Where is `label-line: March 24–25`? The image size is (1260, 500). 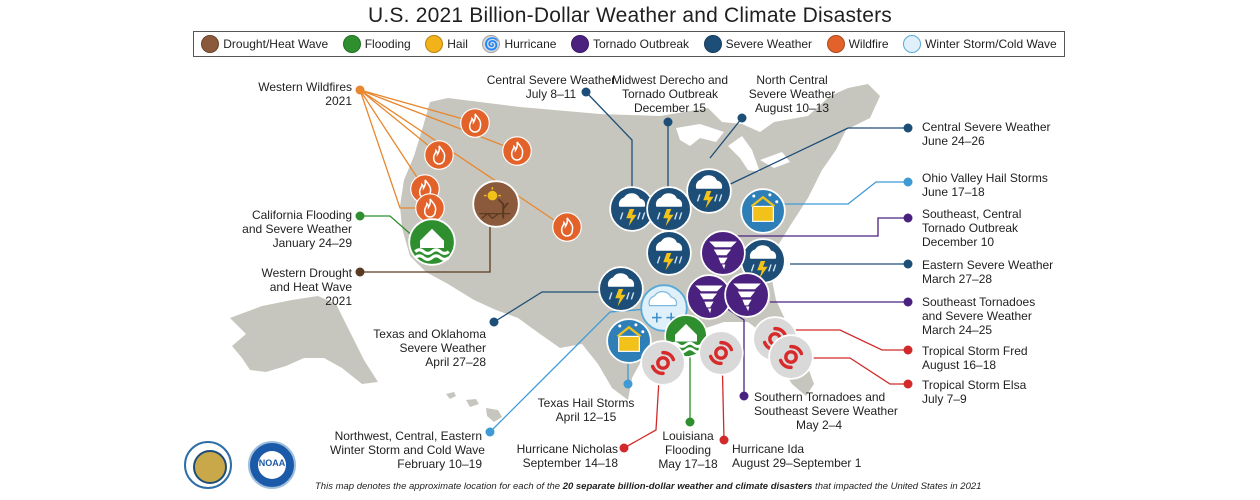 label-line: March 24–25 is located at coordinates (957, 330).